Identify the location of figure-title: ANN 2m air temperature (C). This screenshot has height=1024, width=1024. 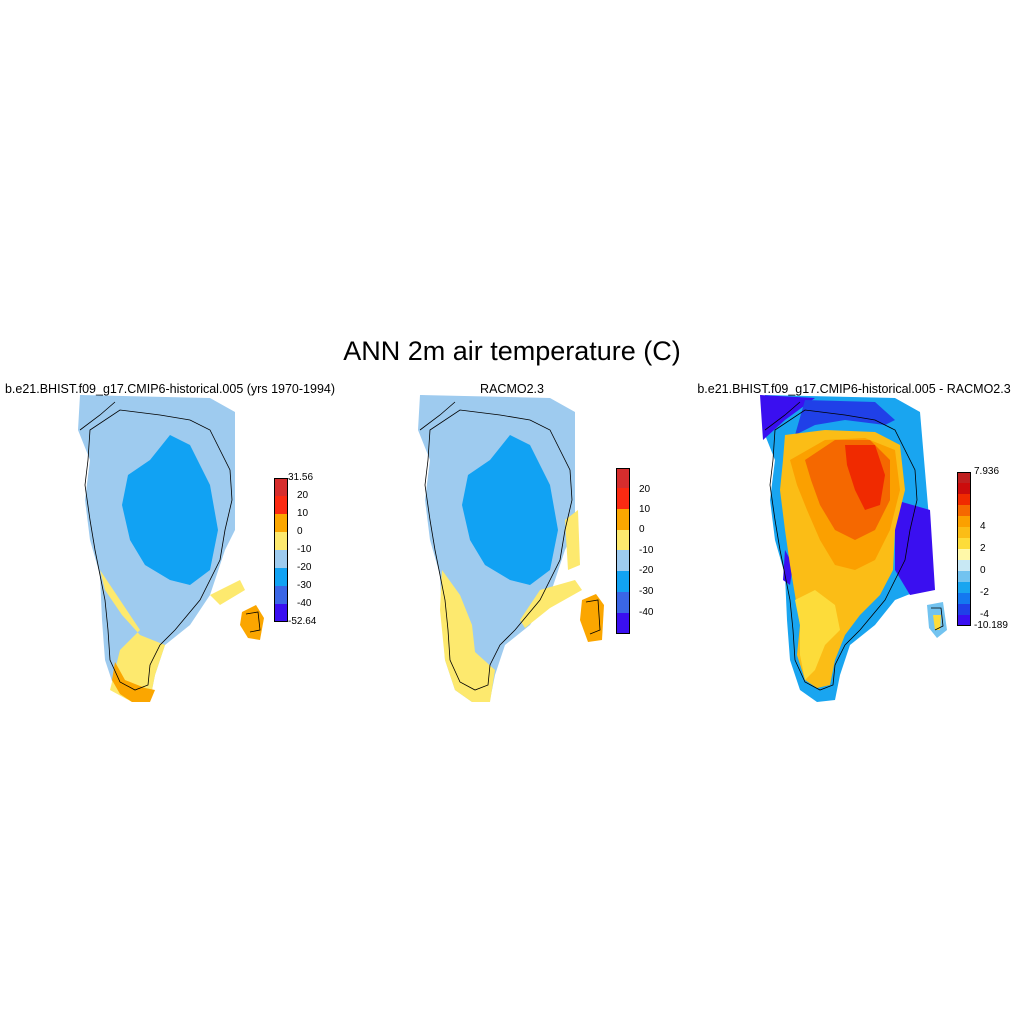
(512, 351).